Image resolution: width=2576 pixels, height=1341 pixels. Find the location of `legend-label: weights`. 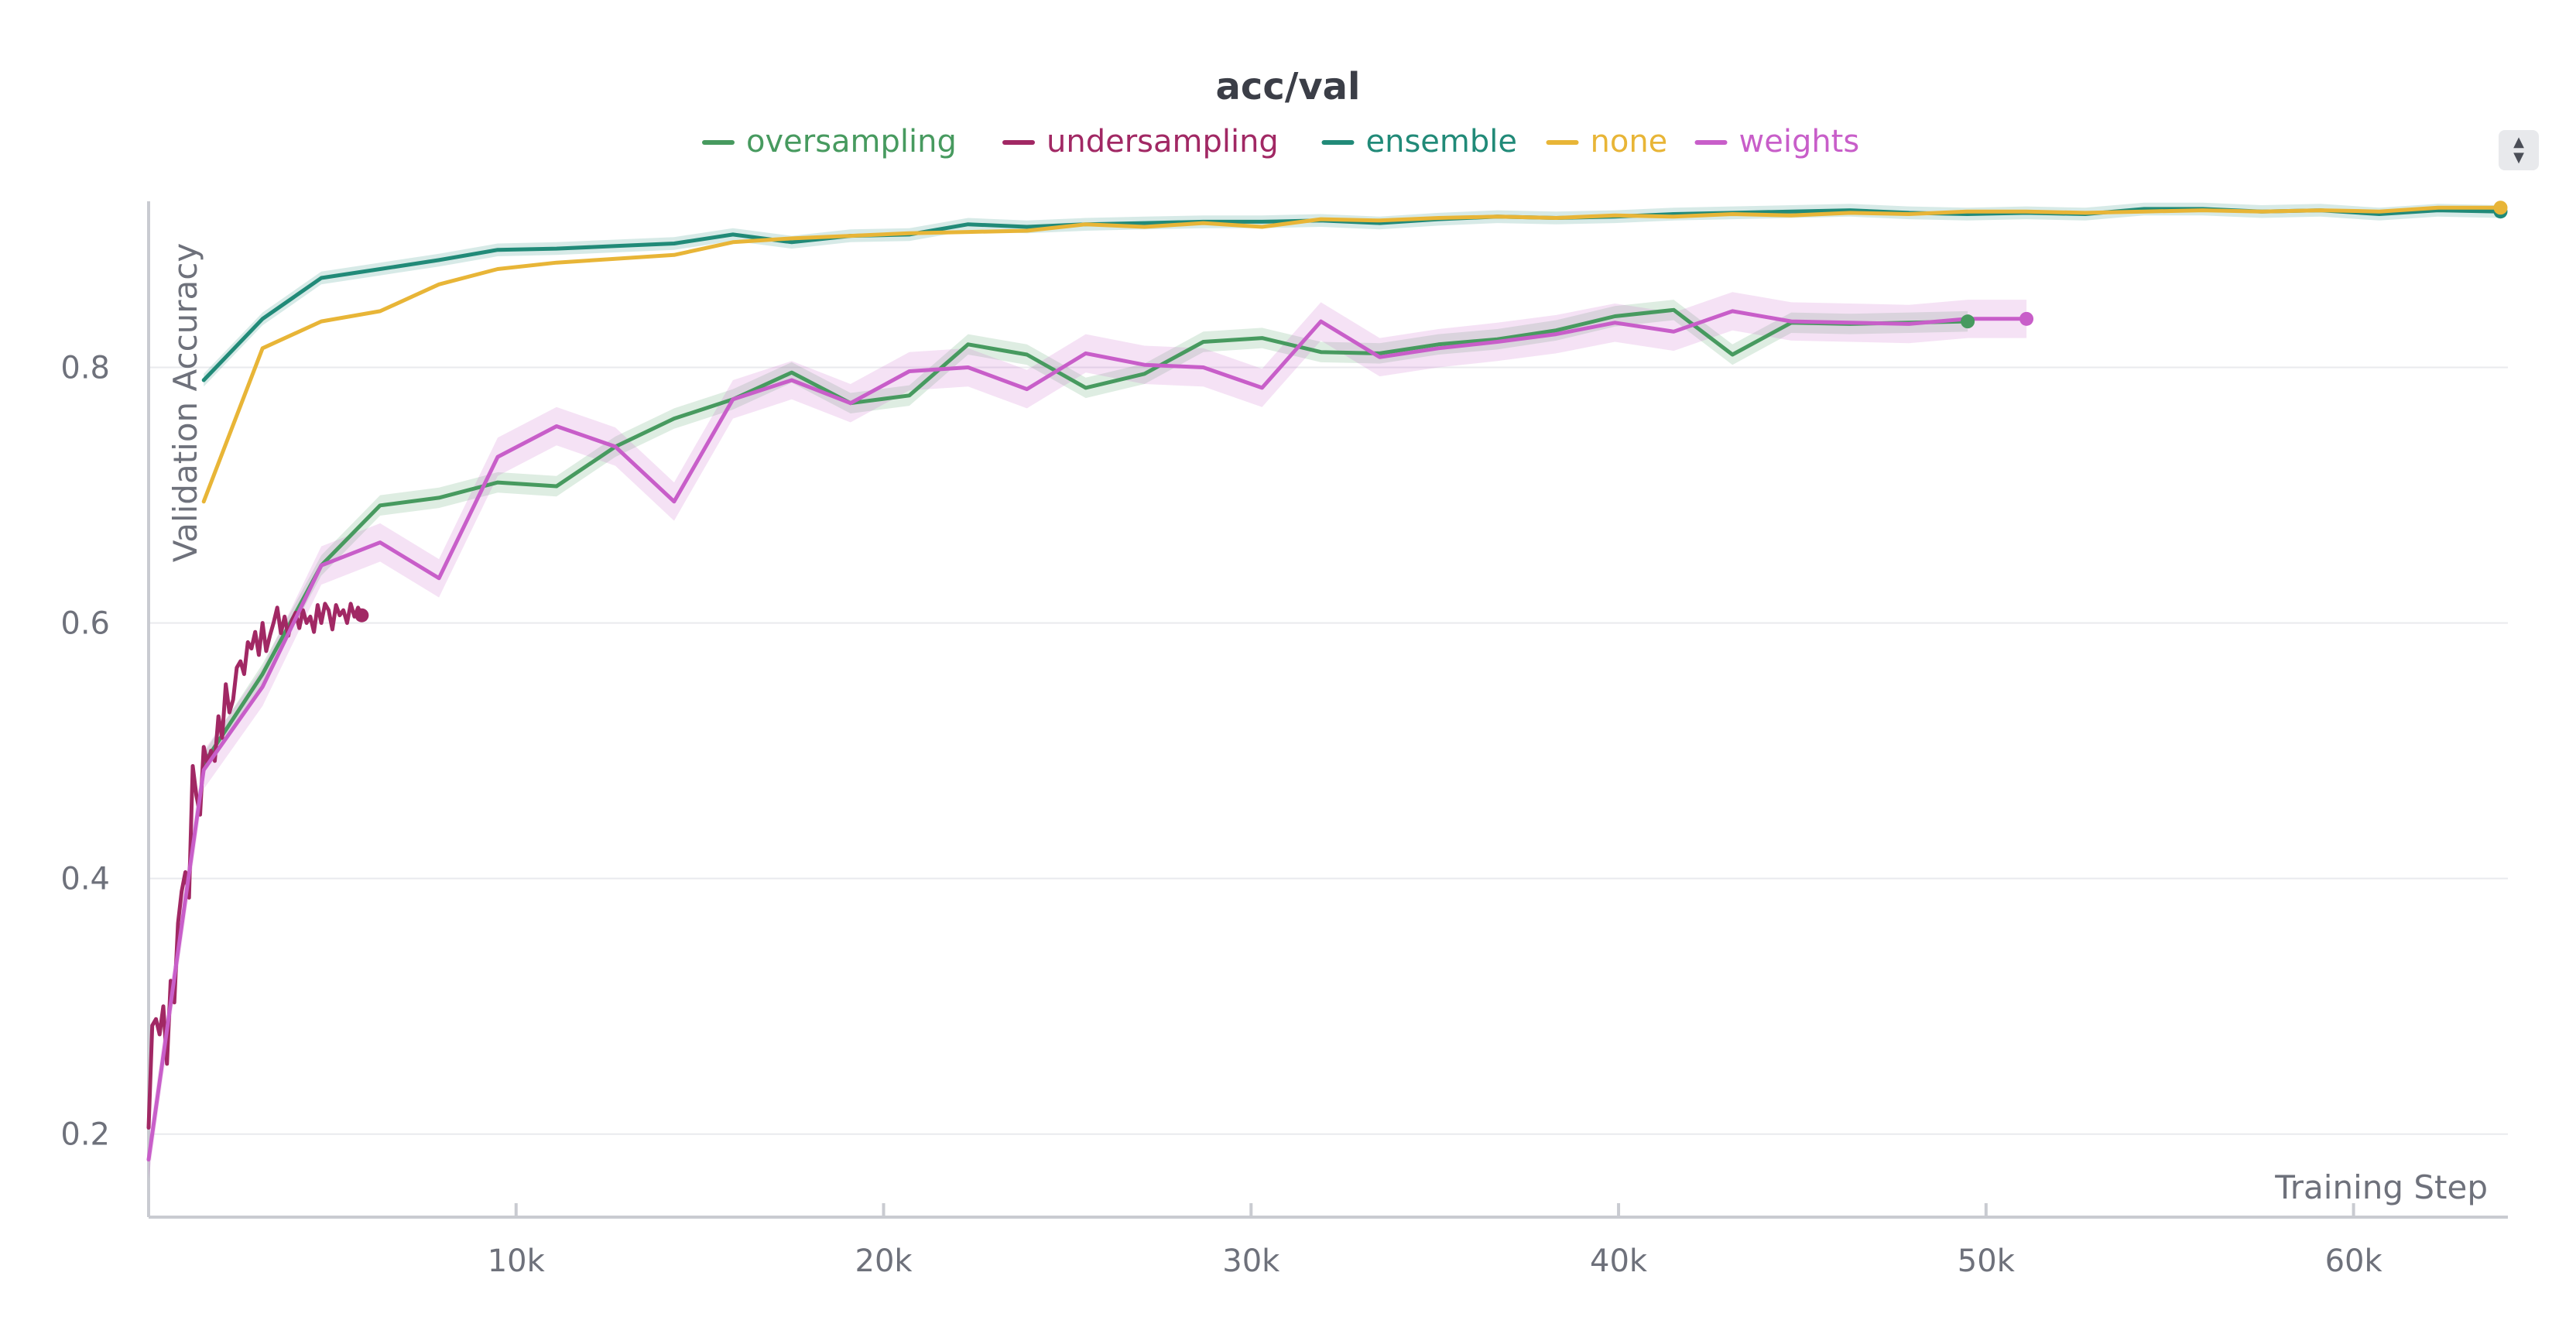

legend-label: weights is located at coordinates (1799, 141).